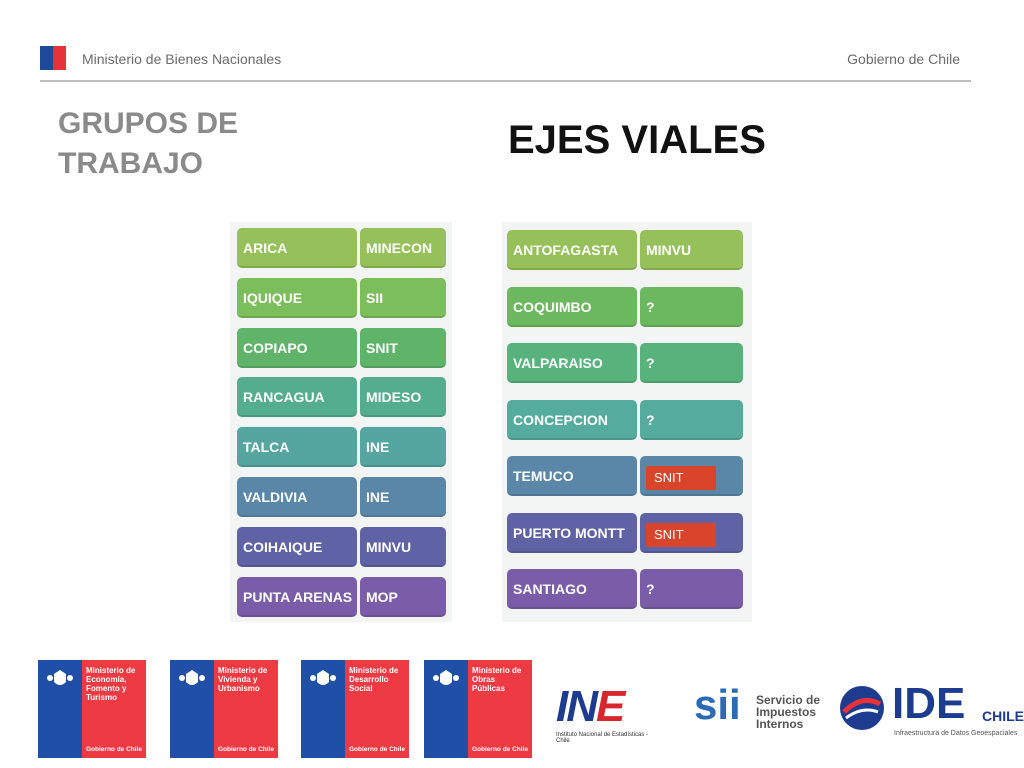 The width and height of the screenshot is (1024, 768). What do you see at coordinates (297, 248) in the screenshot?
I see `city-cell: ARICA` at bounding box center [297, 248].